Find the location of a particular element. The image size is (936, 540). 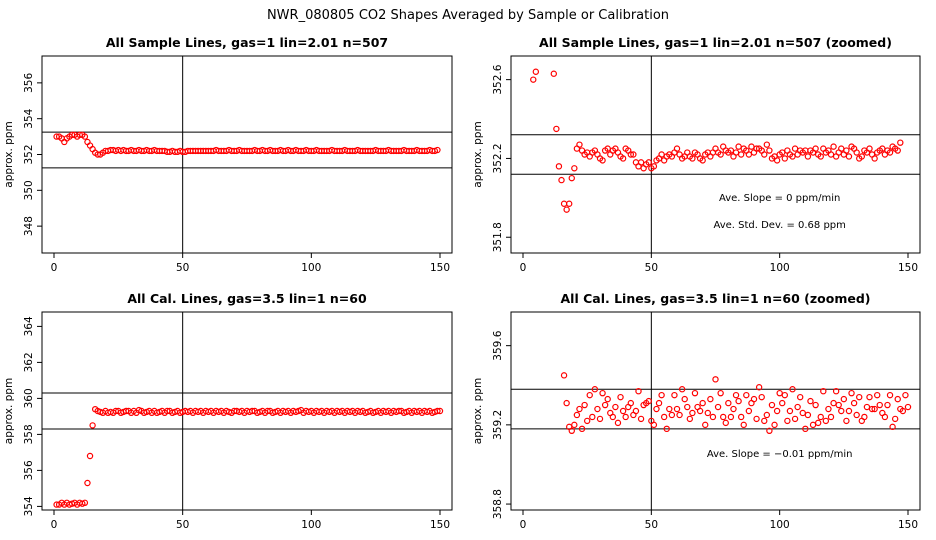

y-tick-label: 358.8 is located at coordinates (498, 504).